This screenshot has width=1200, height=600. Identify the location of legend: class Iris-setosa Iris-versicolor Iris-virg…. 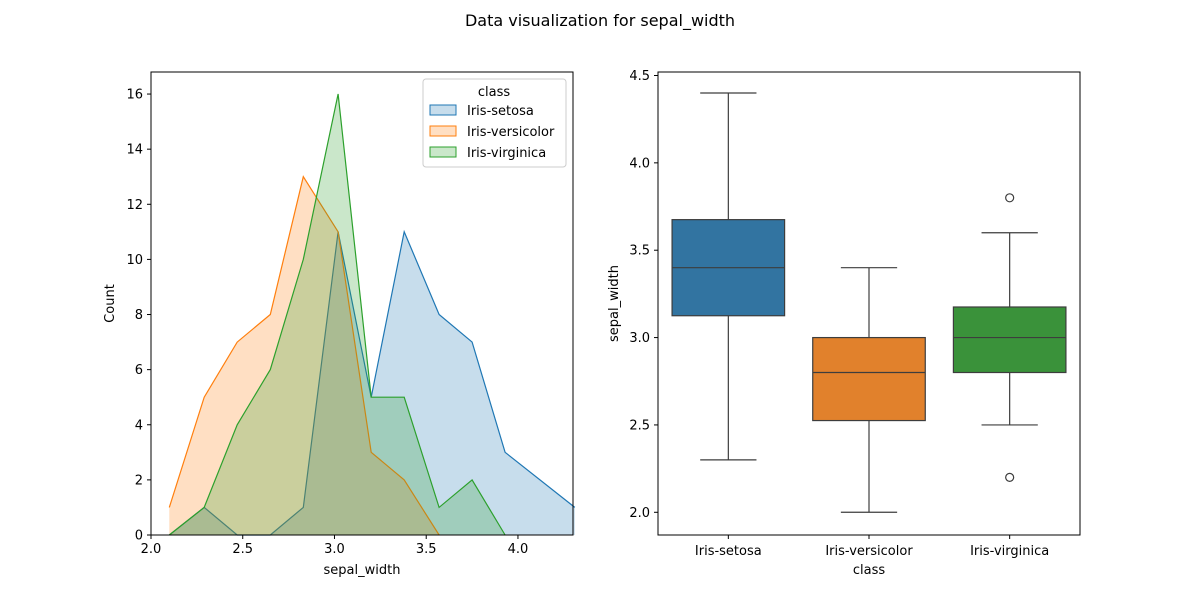
(494, 123).